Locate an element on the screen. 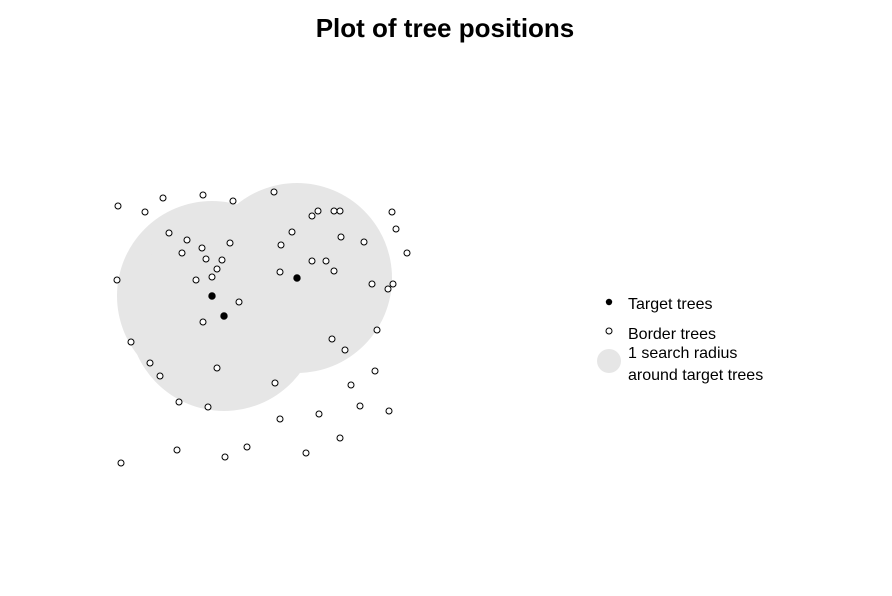 This screenshot has width=892, height=596. legend-radius-marker is located at coordinates (609, 361).